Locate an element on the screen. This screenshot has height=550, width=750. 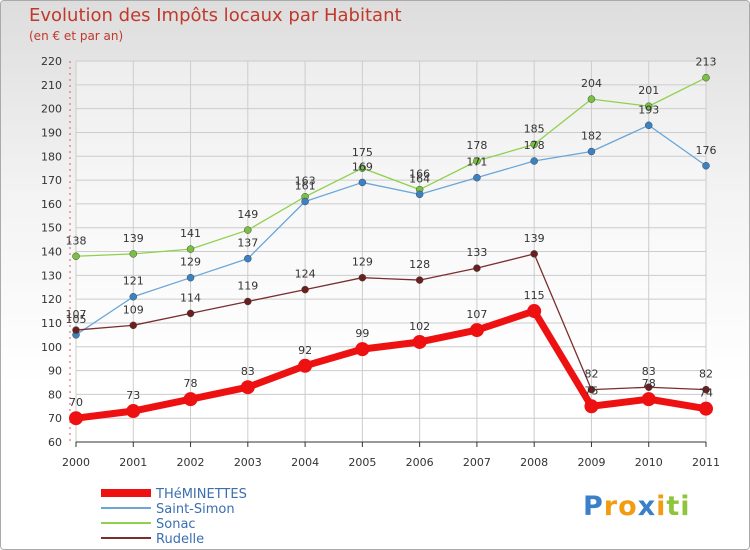
x-tick-label: 2003 is located at coordinates (248, 462).